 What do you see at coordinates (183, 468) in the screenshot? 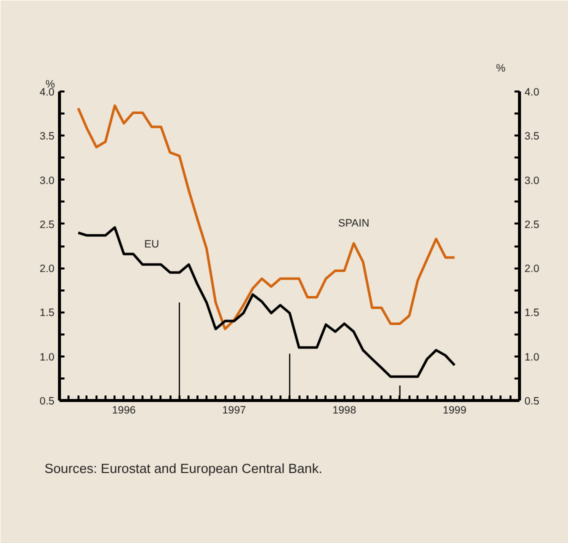
I see `source-note: Sources: Eurostat and European Central Bank.` at bounding box center [183, 468].